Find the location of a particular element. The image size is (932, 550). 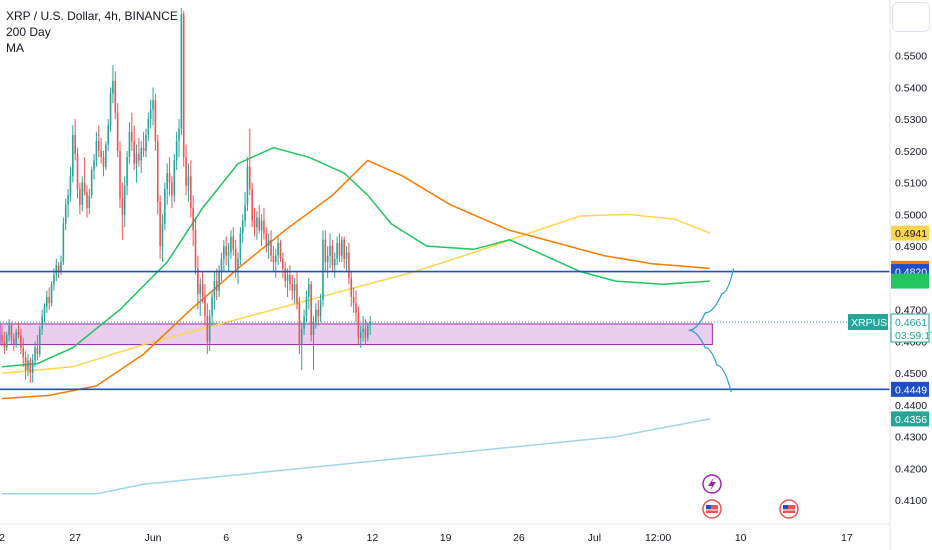

y-tick-label: 0.4900 is located at coordinates (911, 247).